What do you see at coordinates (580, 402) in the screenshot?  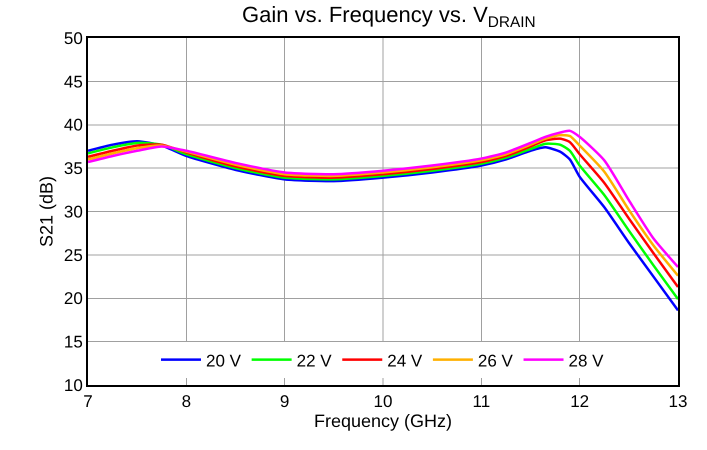 I see `x-tick-label: 12` at bounding box center [580, 402].